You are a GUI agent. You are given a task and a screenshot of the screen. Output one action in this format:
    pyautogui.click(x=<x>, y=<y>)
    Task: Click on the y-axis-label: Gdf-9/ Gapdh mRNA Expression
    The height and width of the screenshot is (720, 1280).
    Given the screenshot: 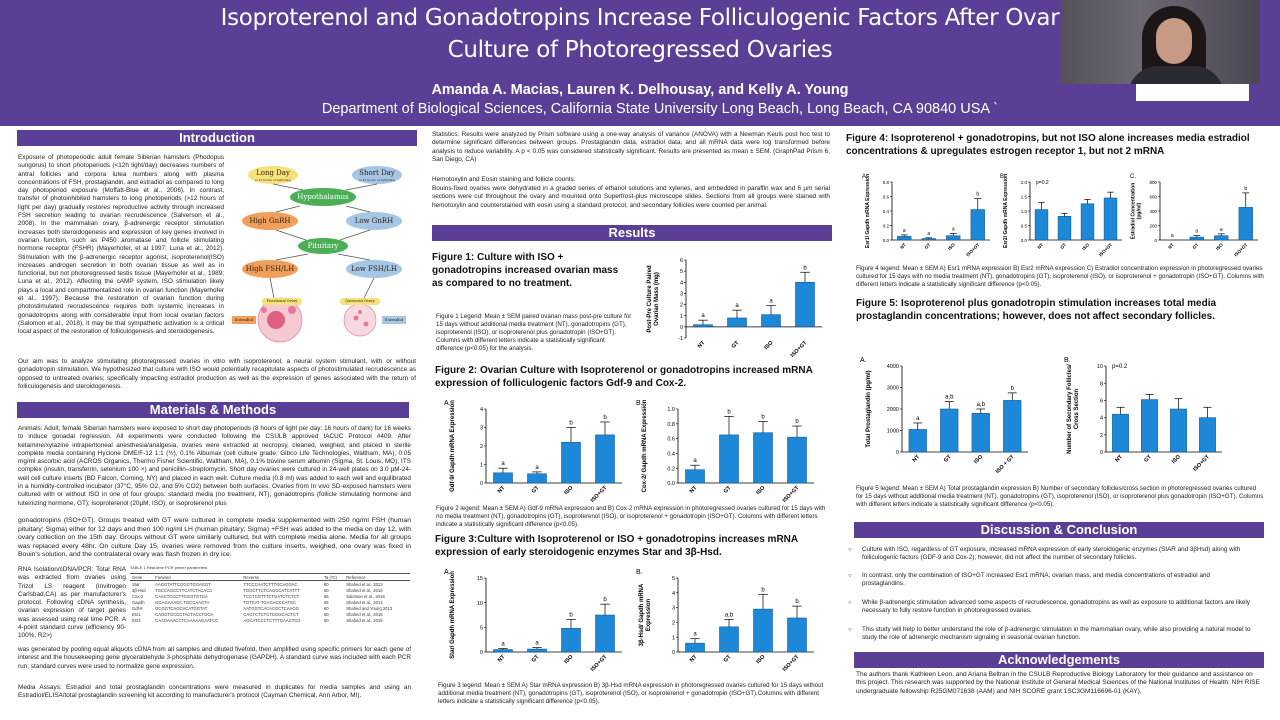 What is the action you would take?
    pyautogui.click(x=453, y=446)
    